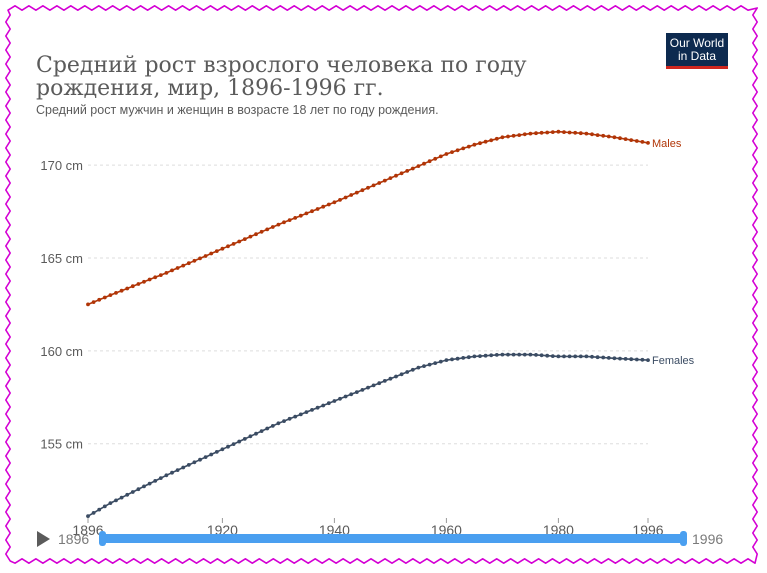 This screenshot has height=573, width=767. What do you see at coordinates (43, 539) in the screenshot?
I see `play-icon` at bounding box center [43, 539].